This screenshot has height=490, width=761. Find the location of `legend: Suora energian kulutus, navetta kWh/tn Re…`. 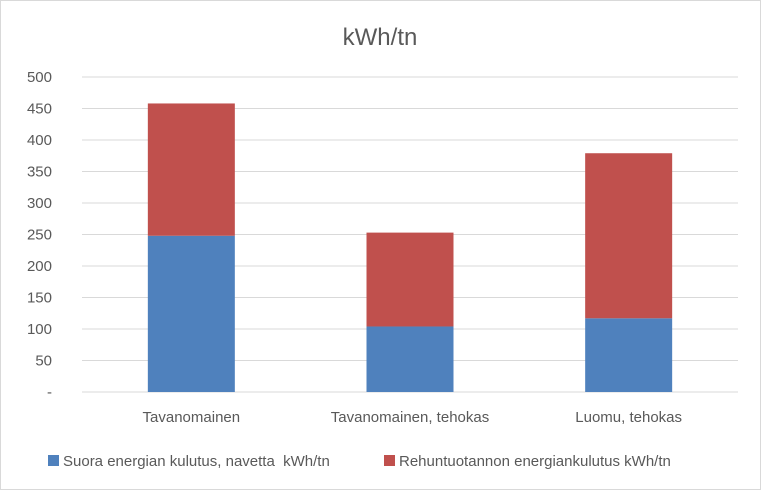

legend: Suora energian kulutus, navetta kWh/tn Re… is located at coordinates (359, 461).